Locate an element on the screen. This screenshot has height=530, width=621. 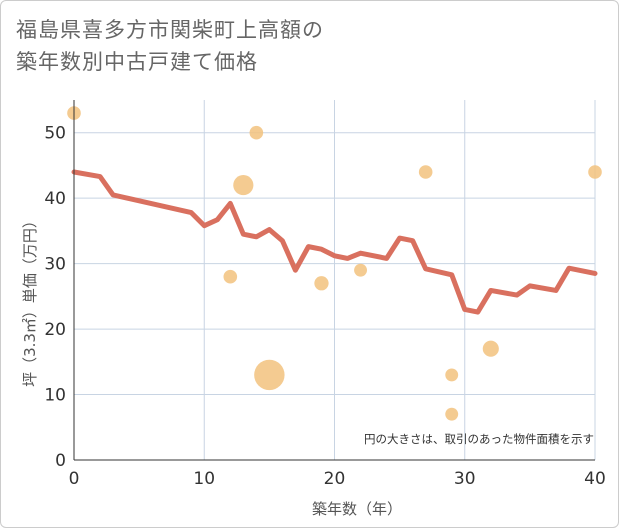
chart-title-line-1: 福島県喜多方市関柴町上高額の is located at coordinates (170, 30).